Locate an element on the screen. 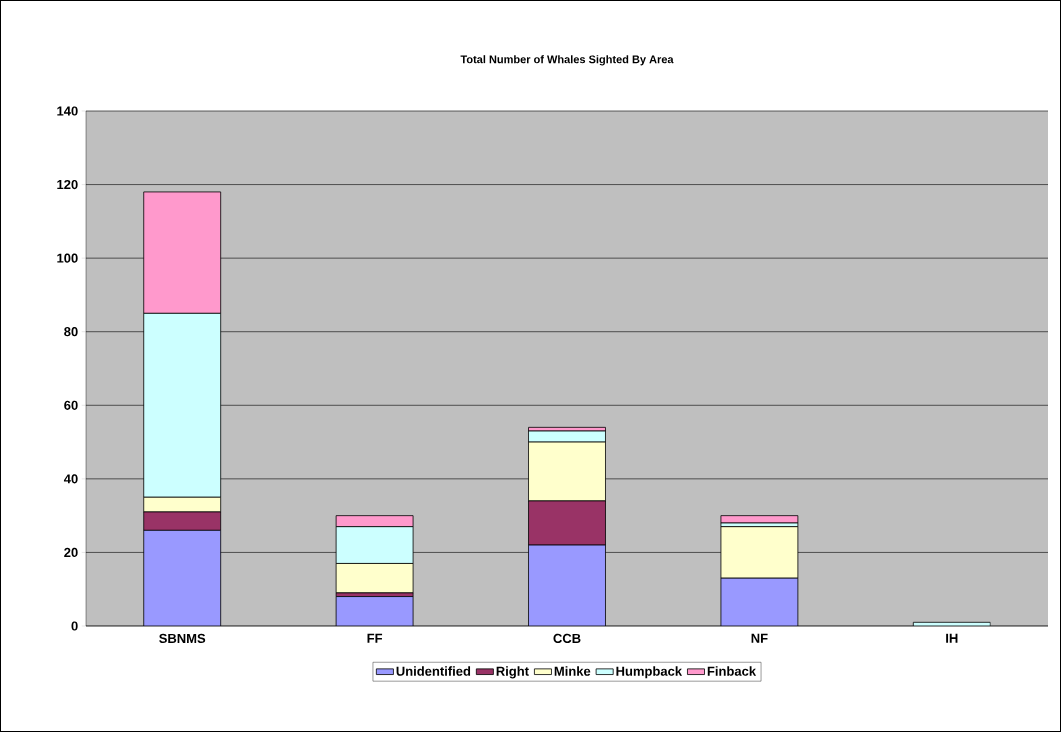 This screenshot has height=732, width=1061. x-tick-label: FF is located at coordinates (375, 638).